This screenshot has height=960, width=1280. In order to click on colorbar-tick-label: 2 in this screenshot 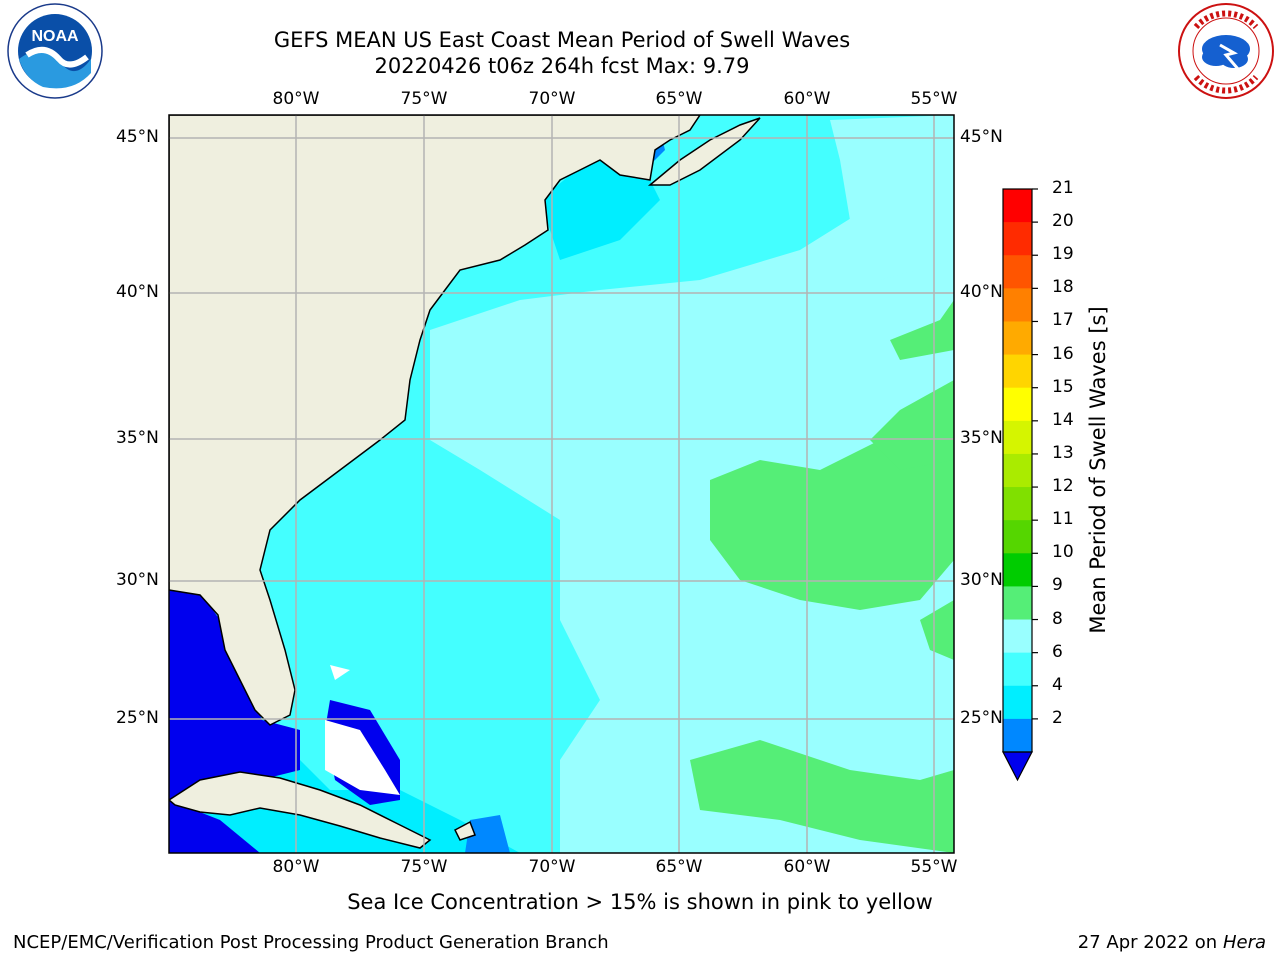, I will do `click(1057, 717)`.